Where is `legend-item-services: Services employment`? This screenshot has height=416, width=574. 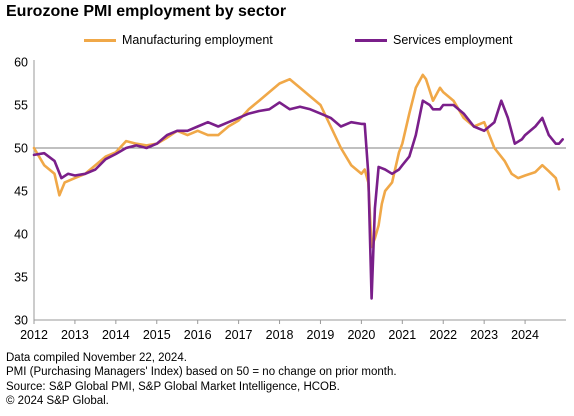 legend-item-services: Services employment is located at coordinates (434, 40).